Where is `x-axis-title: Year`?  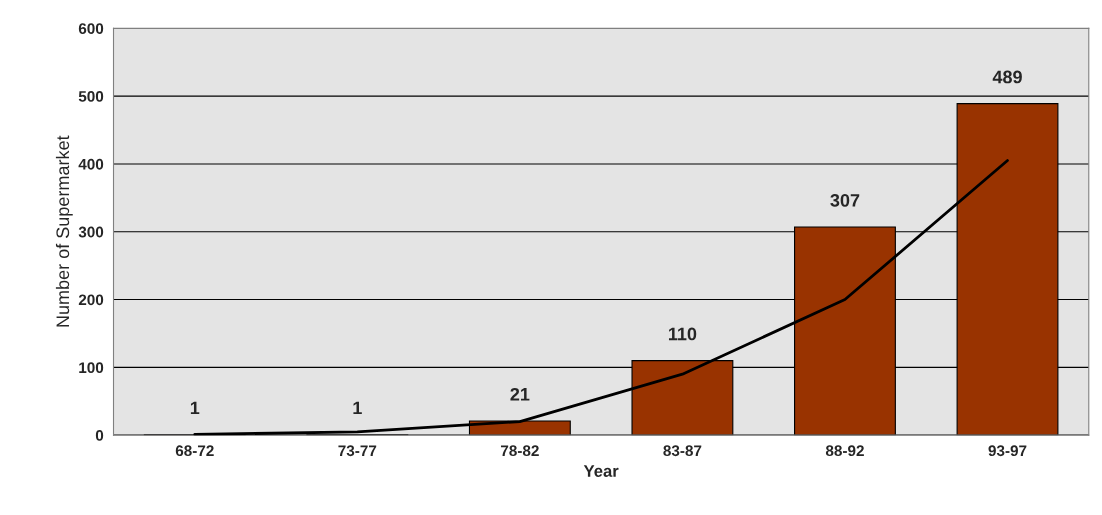 x-axis-title: Year is located at coordinates (601, 471).